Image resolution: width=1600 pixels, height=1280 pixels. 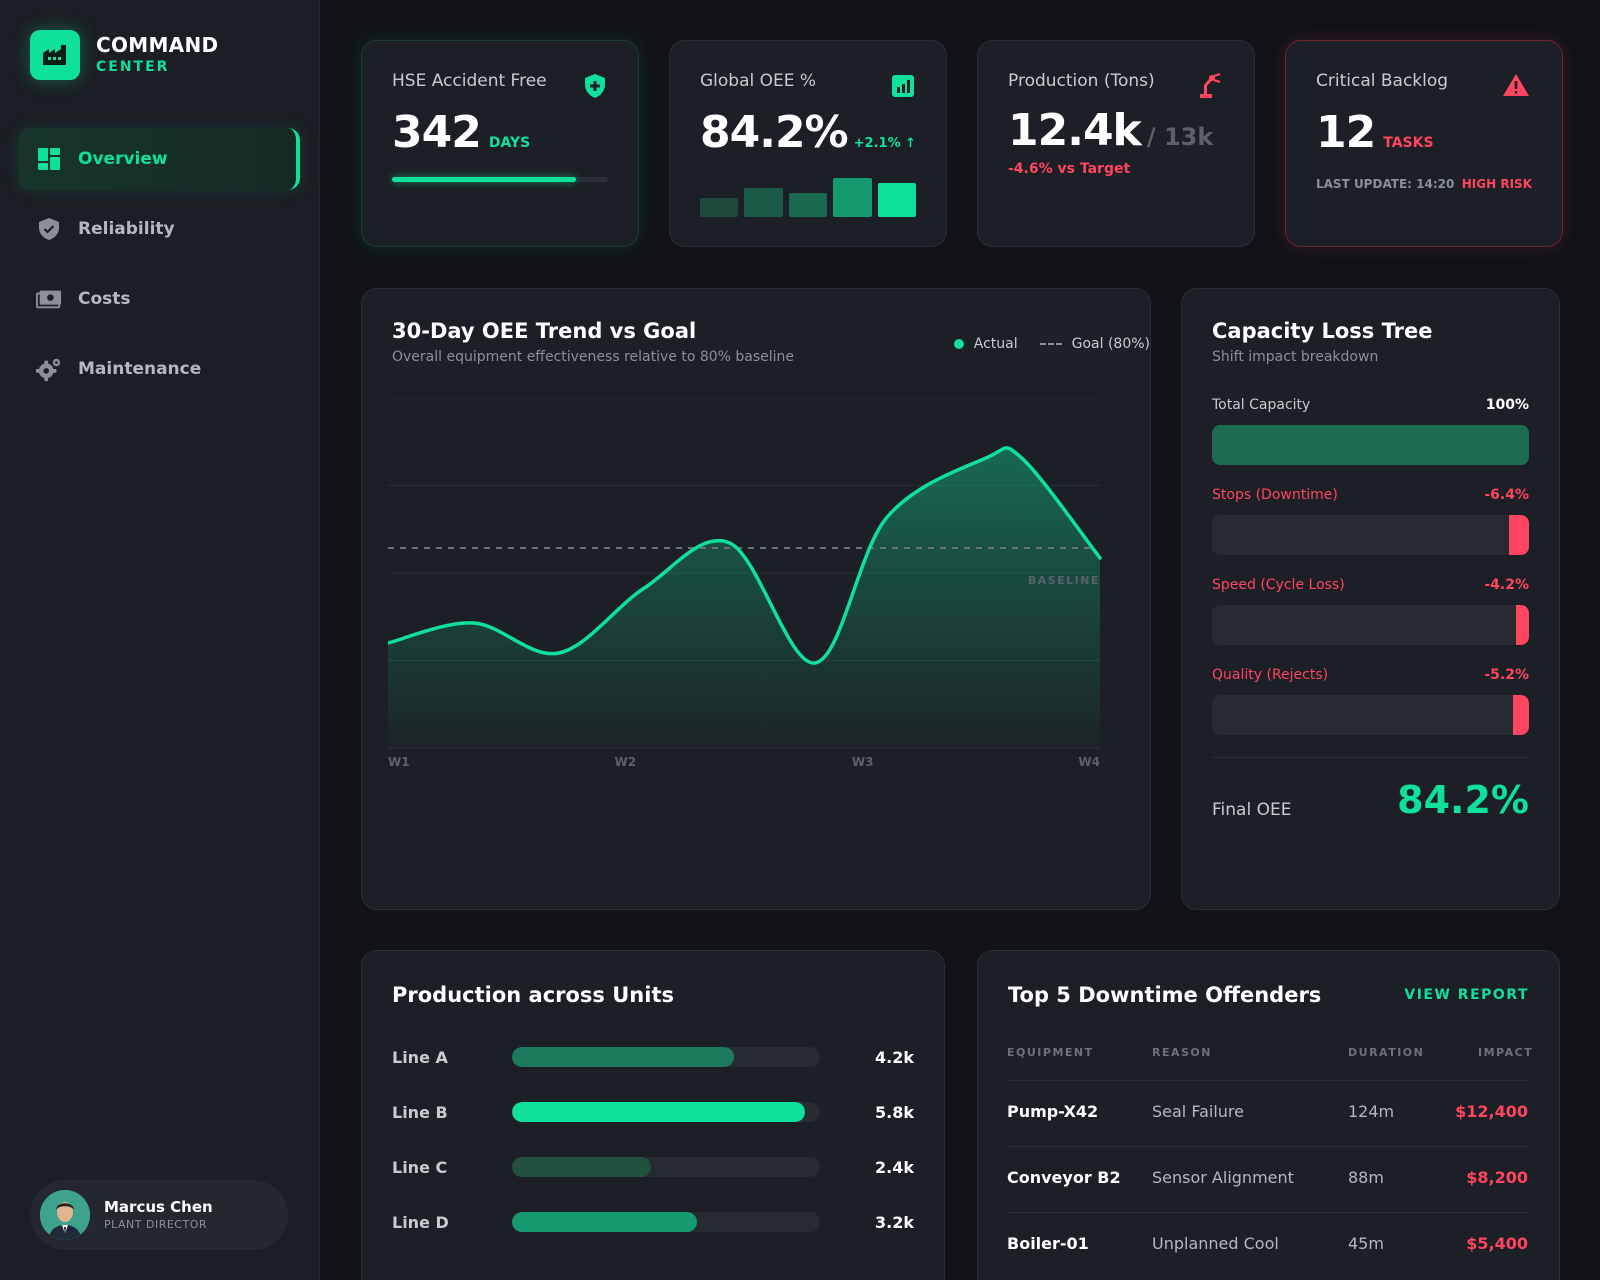 I want to click on capacity-row-head: Stops (Downtime) -6.4%, so click(x=1370, y=495).